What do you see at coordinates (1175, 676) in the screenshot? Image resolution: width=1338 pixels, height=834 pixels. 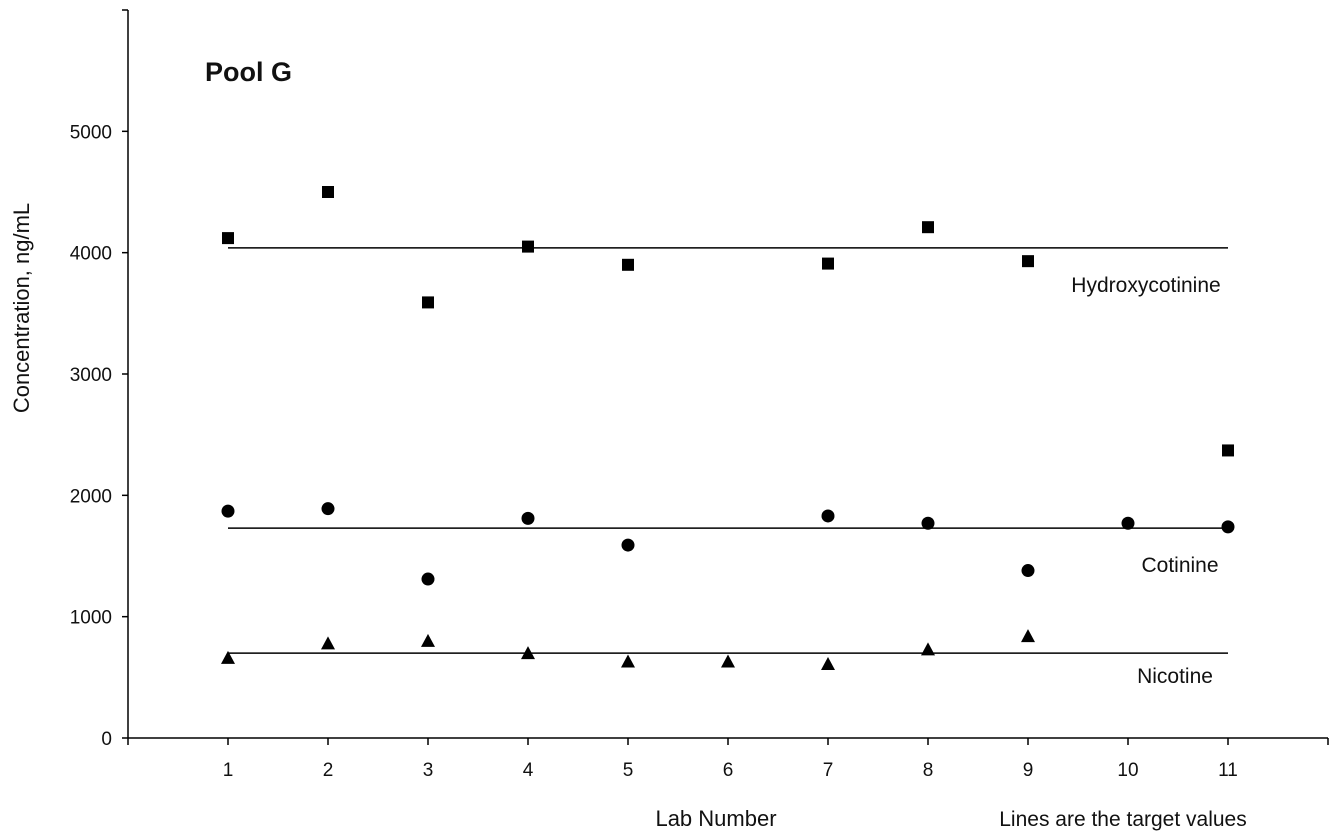 I see `series-label-nicotine: Nicotine` at bounding box center [1175, 676].